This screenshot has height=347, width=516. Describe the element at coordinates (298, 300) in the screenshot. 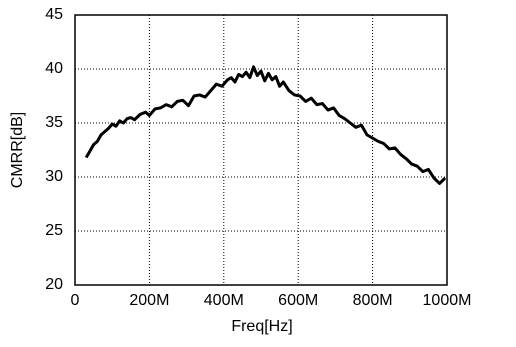

I see `x-tick-label: 600M` at that location.